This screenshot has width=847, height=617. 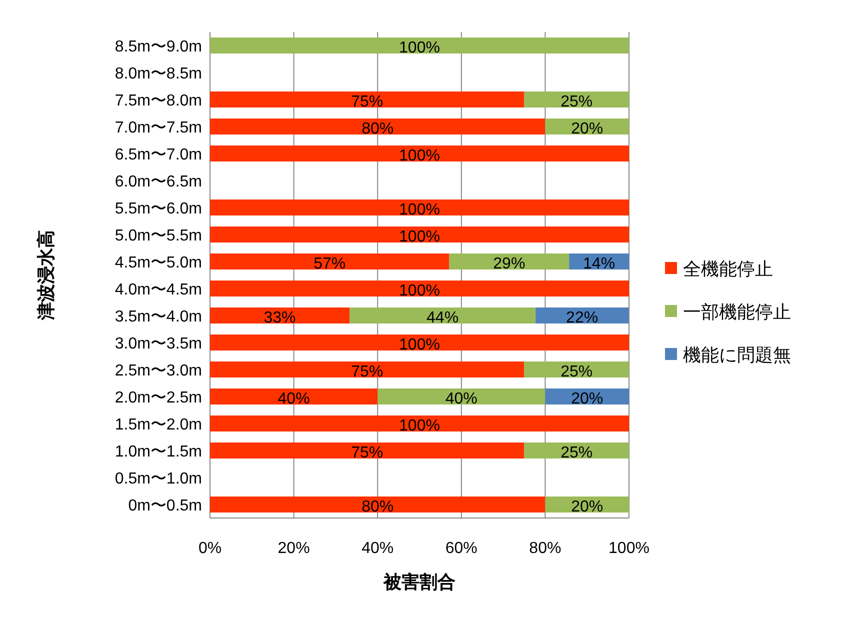 I want to click on data-label: 29%, so click(x=509, y=264).